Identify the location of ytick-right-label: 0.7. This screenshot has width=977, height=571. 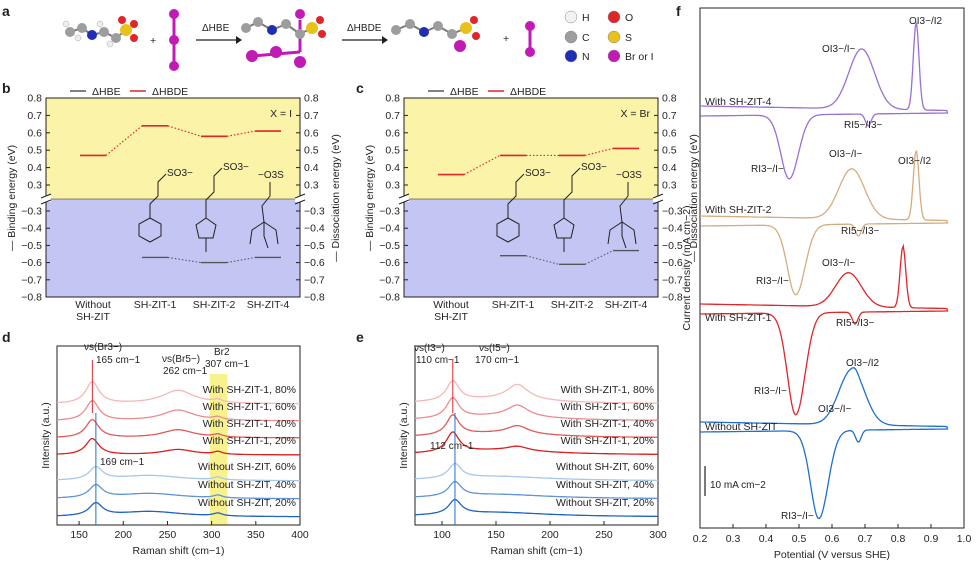
(311, 116).